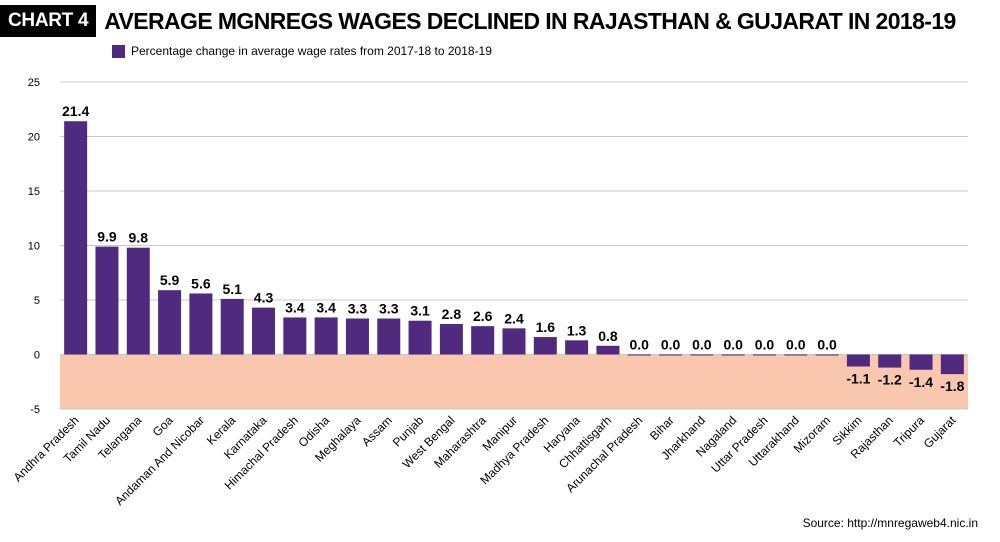 Image resolution: width=1000 pixels, height=542 pixels. I want to click on data-label: 1.3, so click(577, 330).